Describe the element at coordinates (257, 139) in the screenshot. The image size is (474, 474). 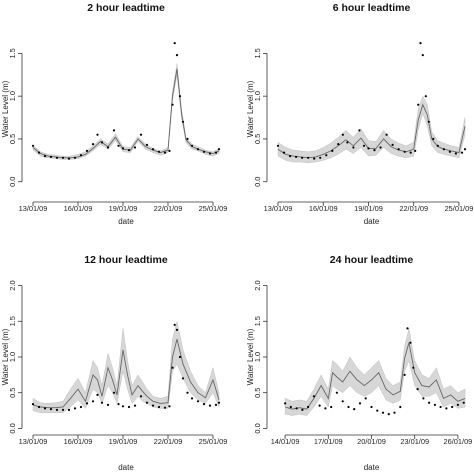
I see `y-tick-label: 0.5` at that location.